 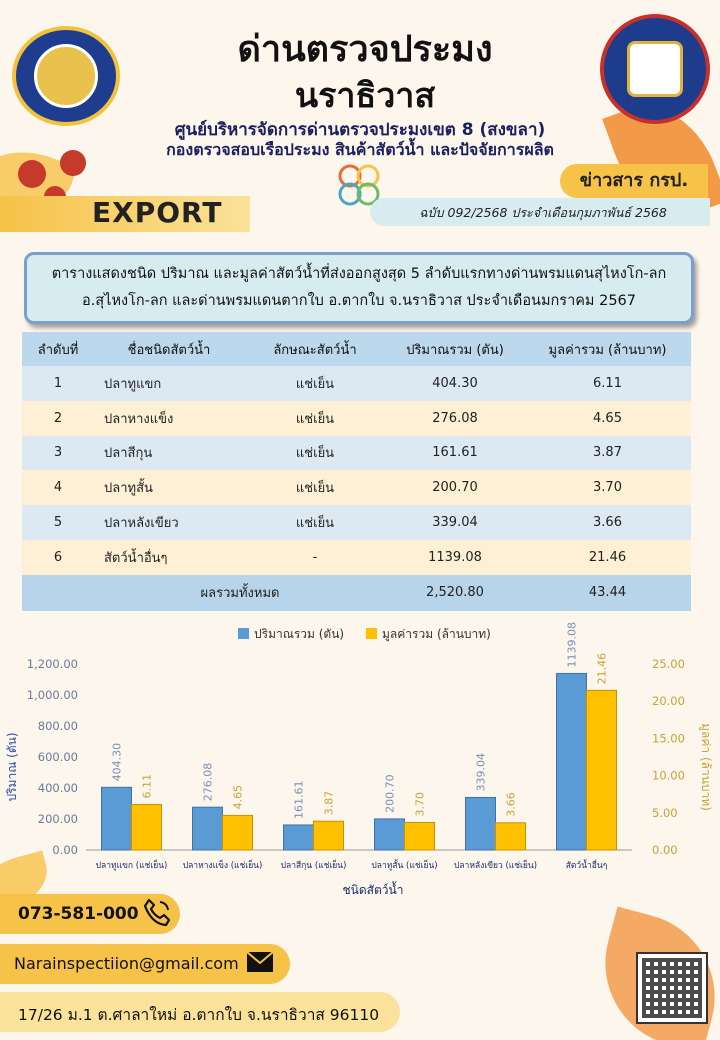 What do you see at coordinates (668, 664) in the screenshot?
I see `y2-tick-label: 25.00` at bounding box center [668, 664].